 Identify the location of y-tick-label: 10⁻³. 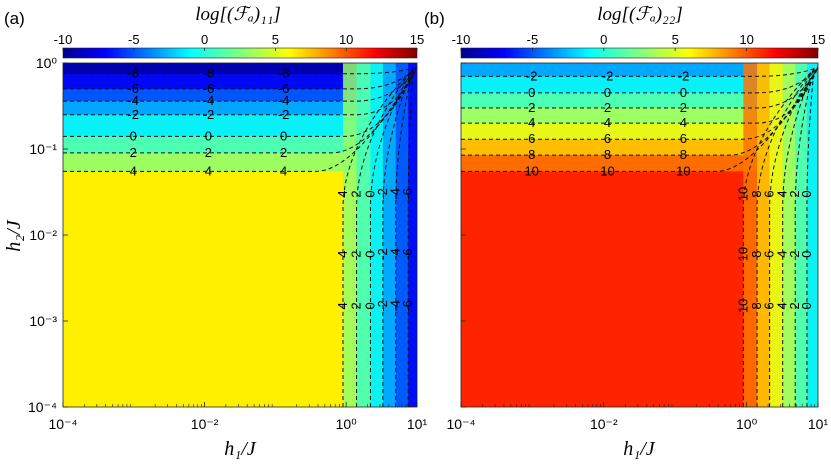
(43, 321).